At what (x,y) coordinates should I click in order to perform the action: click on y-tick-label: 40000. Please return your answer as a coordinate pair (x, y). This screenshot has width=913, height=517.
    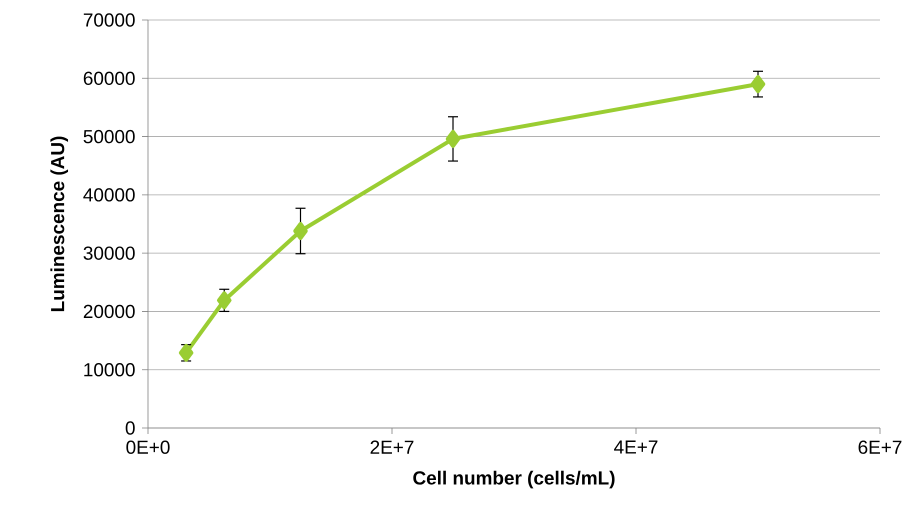
    Looking at the image, I should click on (109, 195).